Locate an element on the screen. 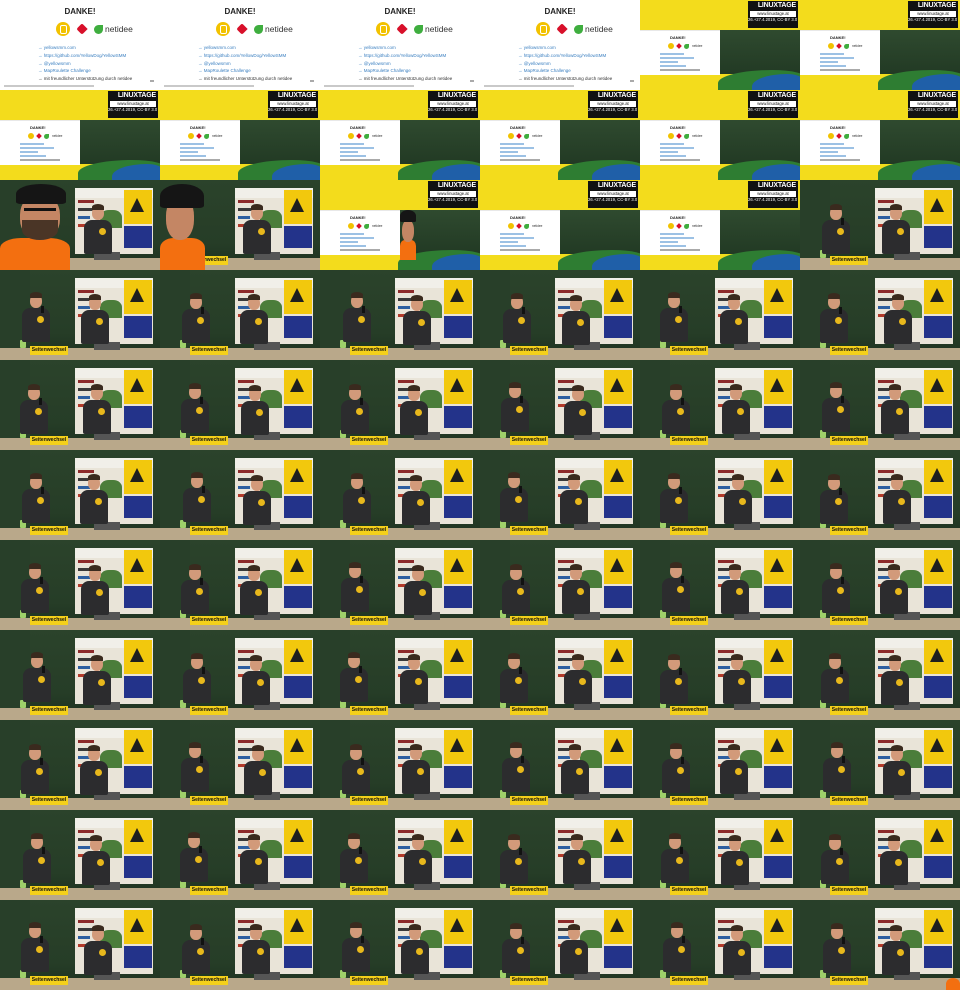 This screenshot has width=960, height=990. slide-link: → MapRoulette Challenge is located at coordinates (224, 71).